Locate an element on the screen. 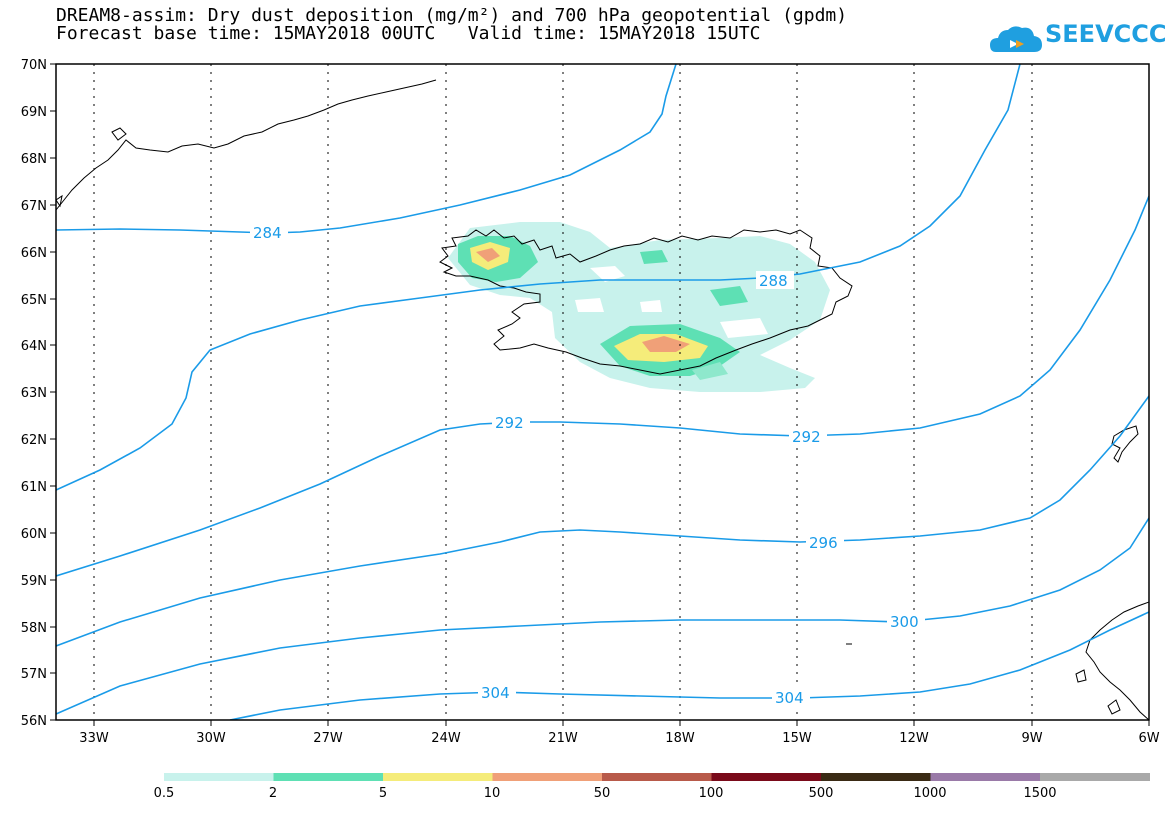 The width and height of the screenshot is (1175, 815). lat-label: 64N is located at coordinates (34, 346).